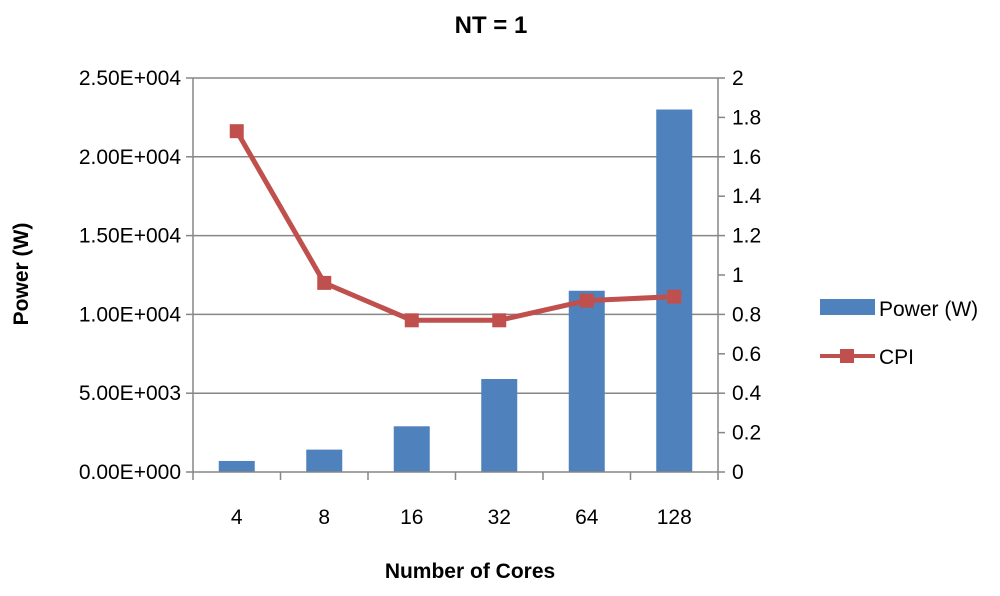  I want to click on legend: Power (W) CPI, so click(899, 333).